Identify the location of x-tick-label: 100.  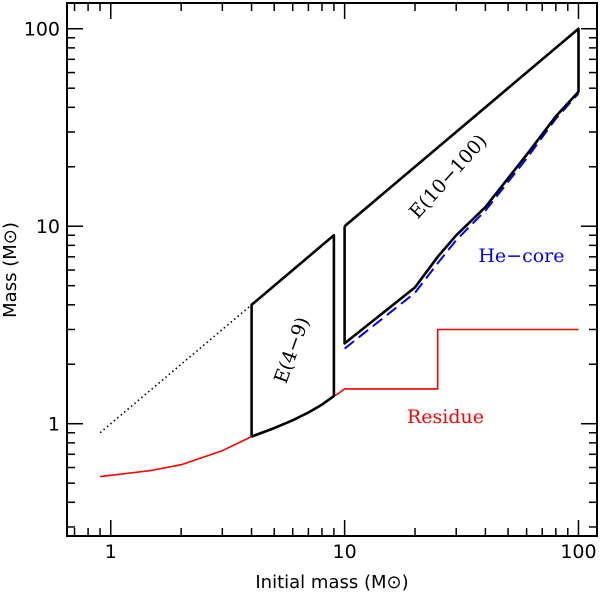
(578, 552).